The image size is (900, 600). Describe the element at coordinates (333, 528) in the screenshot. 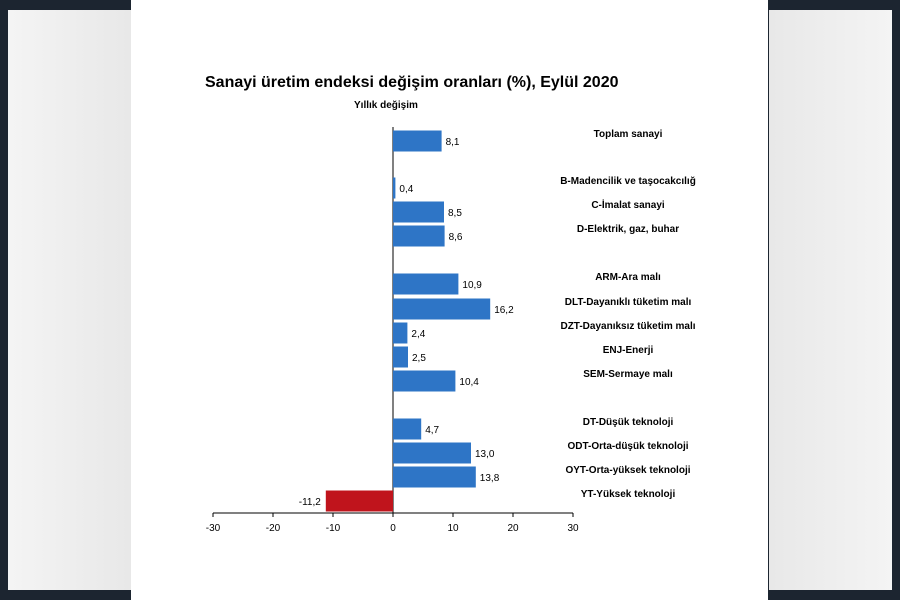

I see `x-tick-label: -10` at that location.